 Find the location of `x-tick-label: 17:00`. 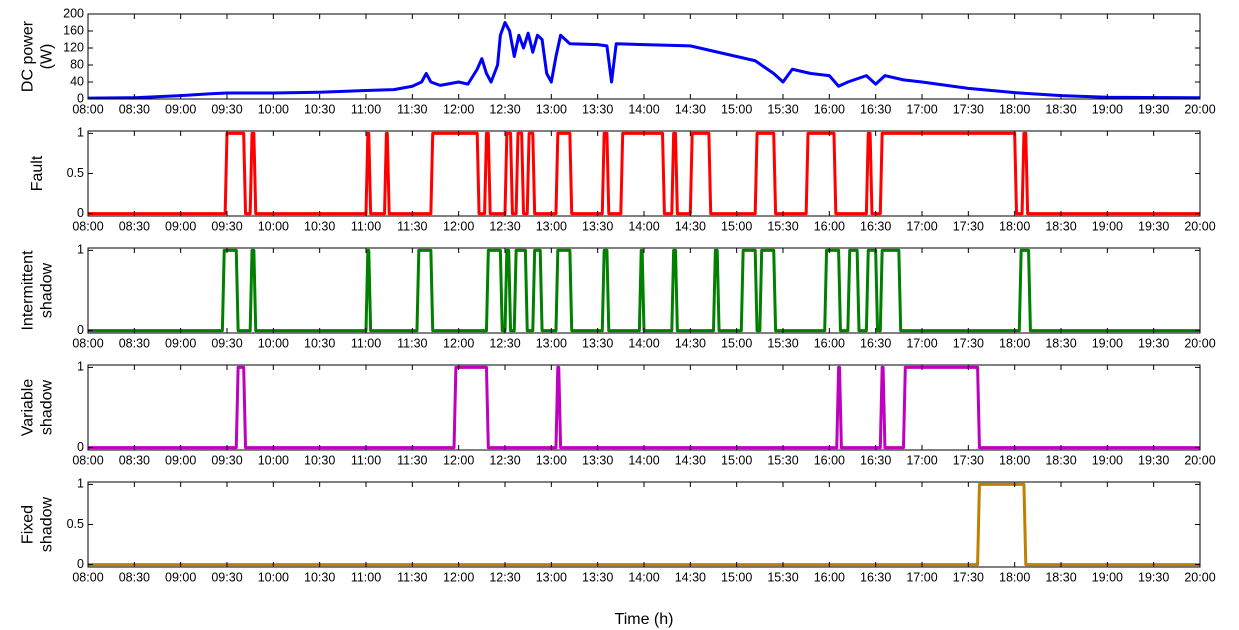

x-tick-label: 17:00 is located at coordinates (921, 343).